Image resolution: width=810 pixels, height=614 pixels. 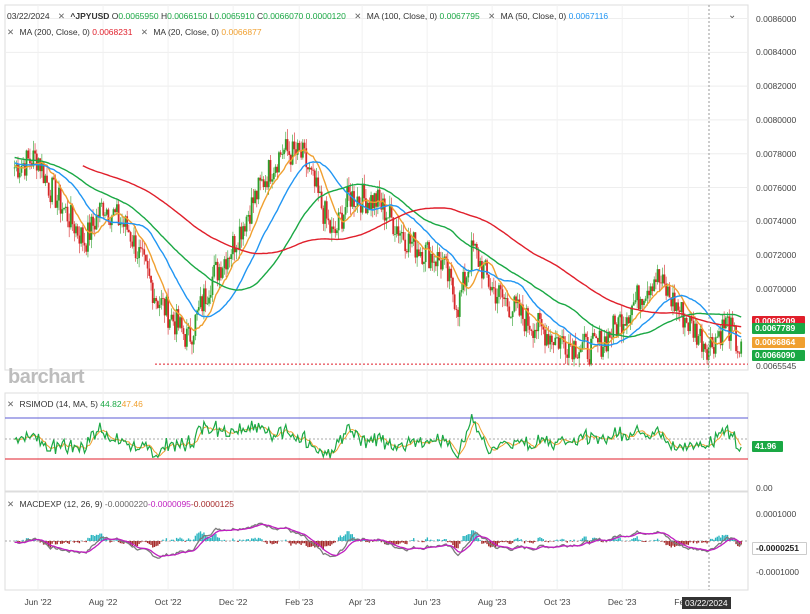 I want to click on rsi-line, so click(x=378, y=437).